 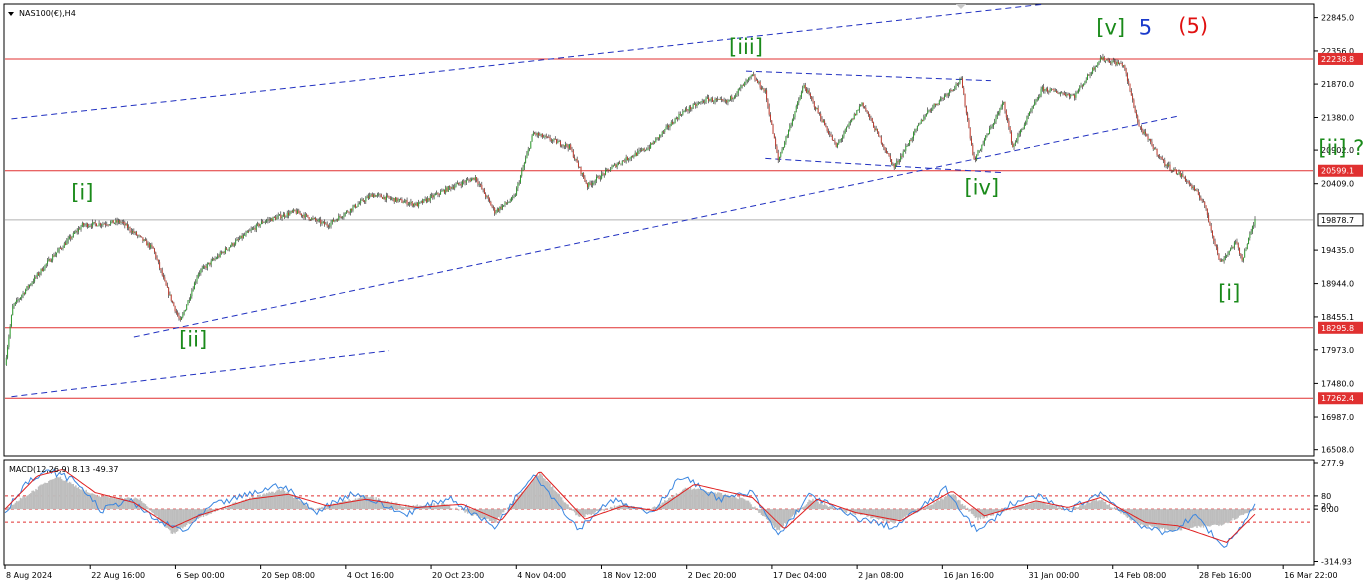 I want to click on wave-label: [ii] ?, so click(x=1341, y=148).